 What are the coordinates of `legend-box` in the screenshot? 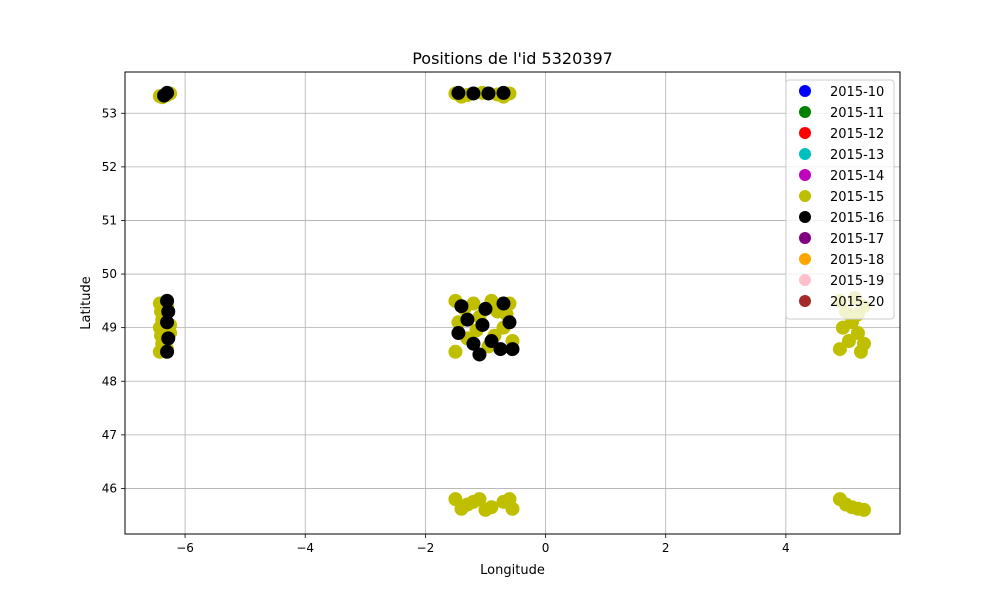 It's located at (840, 199).